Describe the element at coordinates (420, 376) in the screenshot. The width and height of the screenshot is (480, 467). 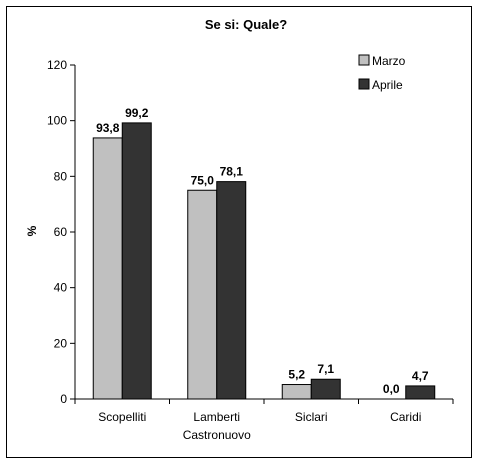
I see `data-label: 4,7` at that location.